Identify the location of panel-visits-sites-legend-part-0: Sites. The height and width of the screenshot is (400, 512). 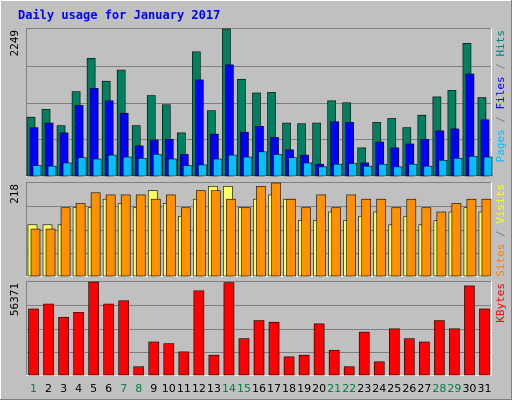
(500, 260).